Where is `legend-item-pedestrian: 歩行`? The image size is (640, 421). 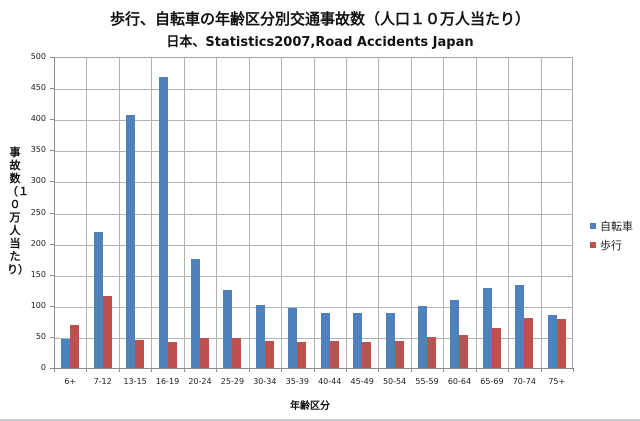
legend-item-pedestrian: 歩行 is located at coordinates (611, 244).